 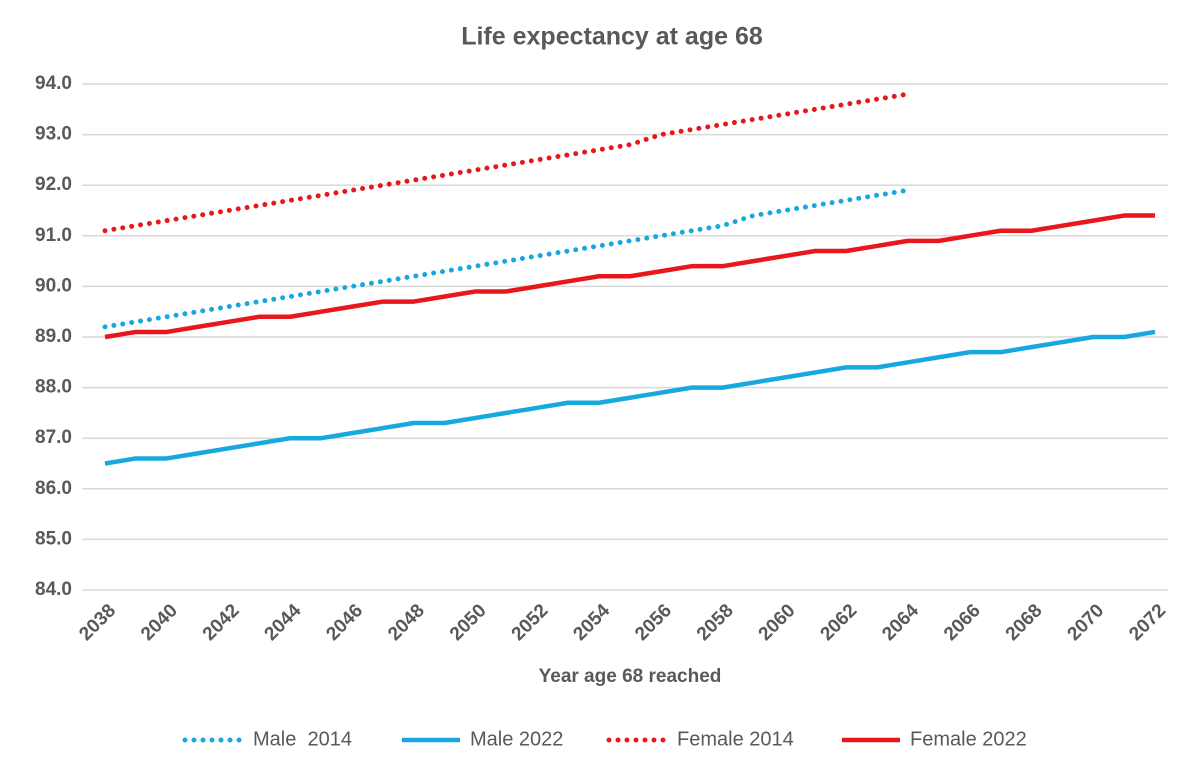 What do you see at coordinates (406, 622) in the screenshot?
I see `x-tick-label: 2048` at bounding box center [406, 622].